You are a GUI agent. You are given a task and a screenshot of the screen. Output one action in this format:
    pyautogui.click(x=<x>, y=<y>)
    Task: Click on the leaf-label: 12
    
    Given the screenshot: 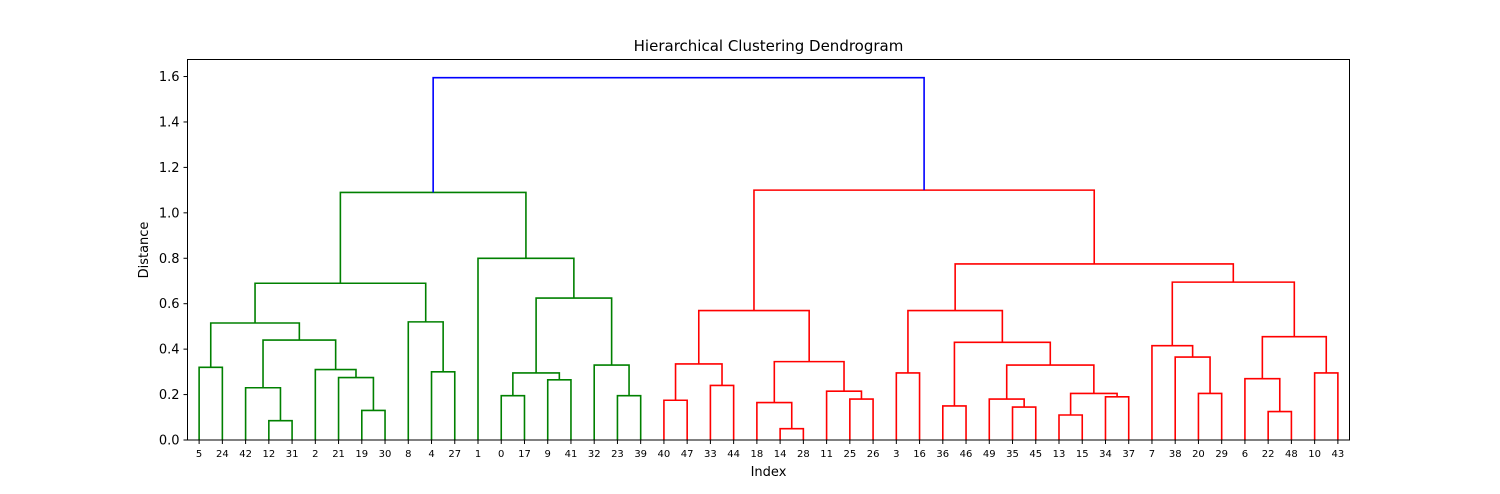 What is the action you would take?
    pyautogui.click(x=268, y=454)
    